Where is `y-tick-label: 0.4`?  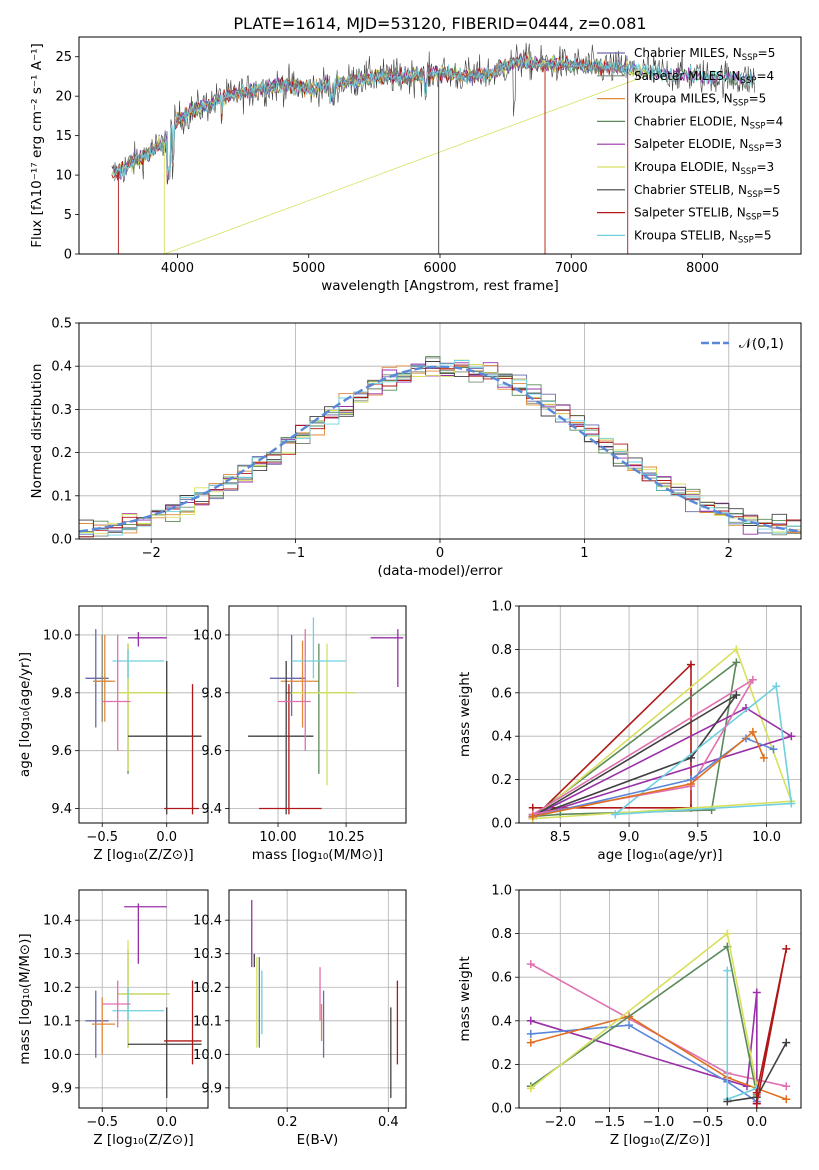
y-tick-label: 0.4 is located at coordinates (61, 367).